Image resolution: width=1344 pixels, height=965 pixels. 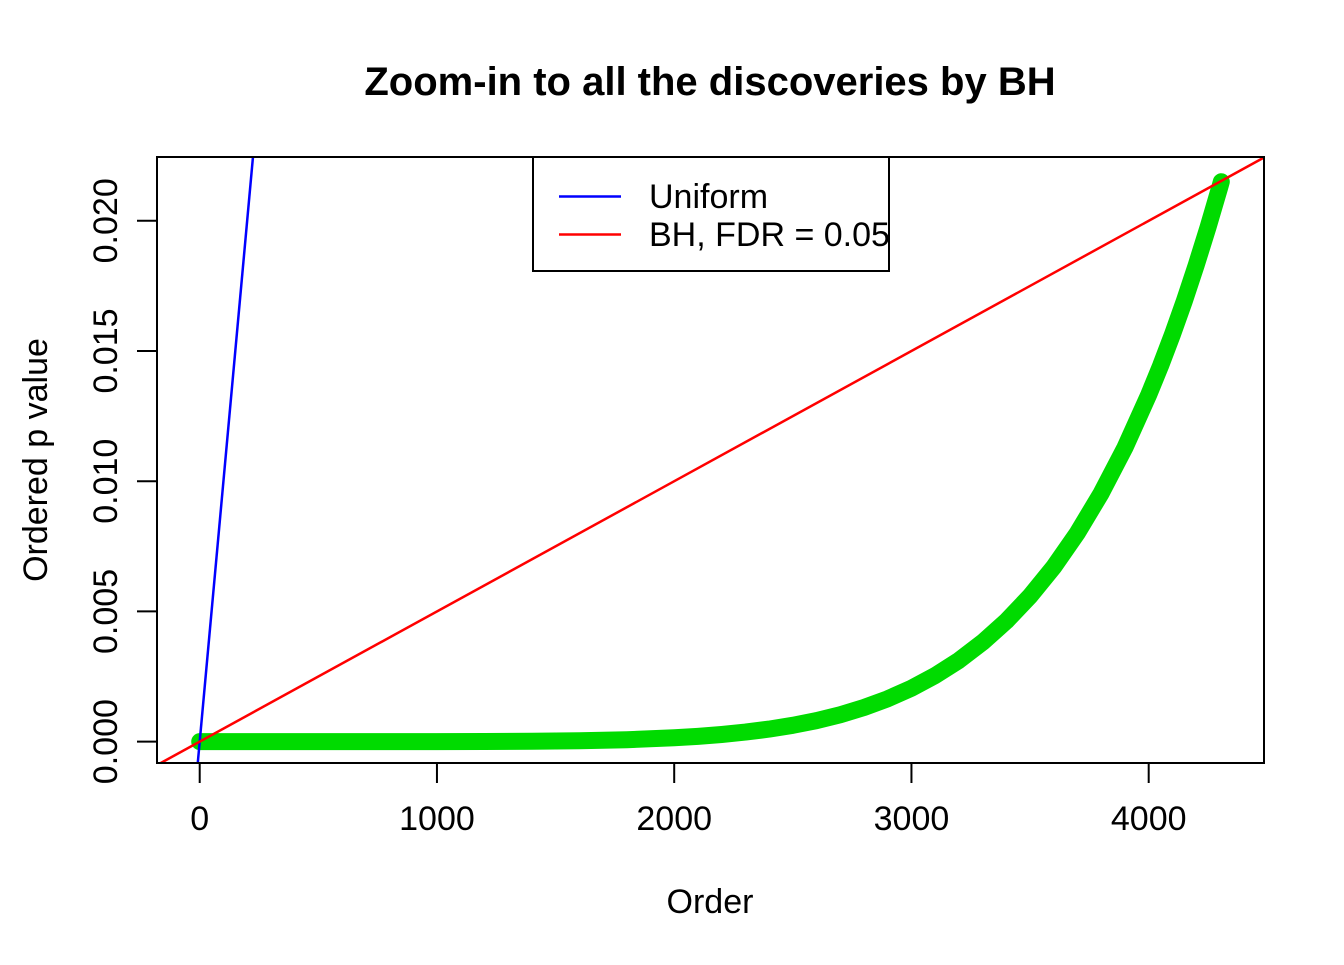 I want to click on y-tick-label: 0.005, so click(x=106, y=611).